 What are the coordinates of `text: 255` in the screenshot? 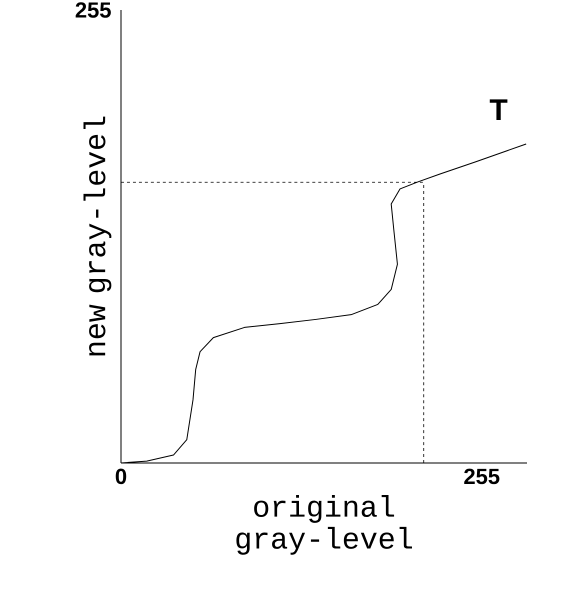 It's located at (93, 10).